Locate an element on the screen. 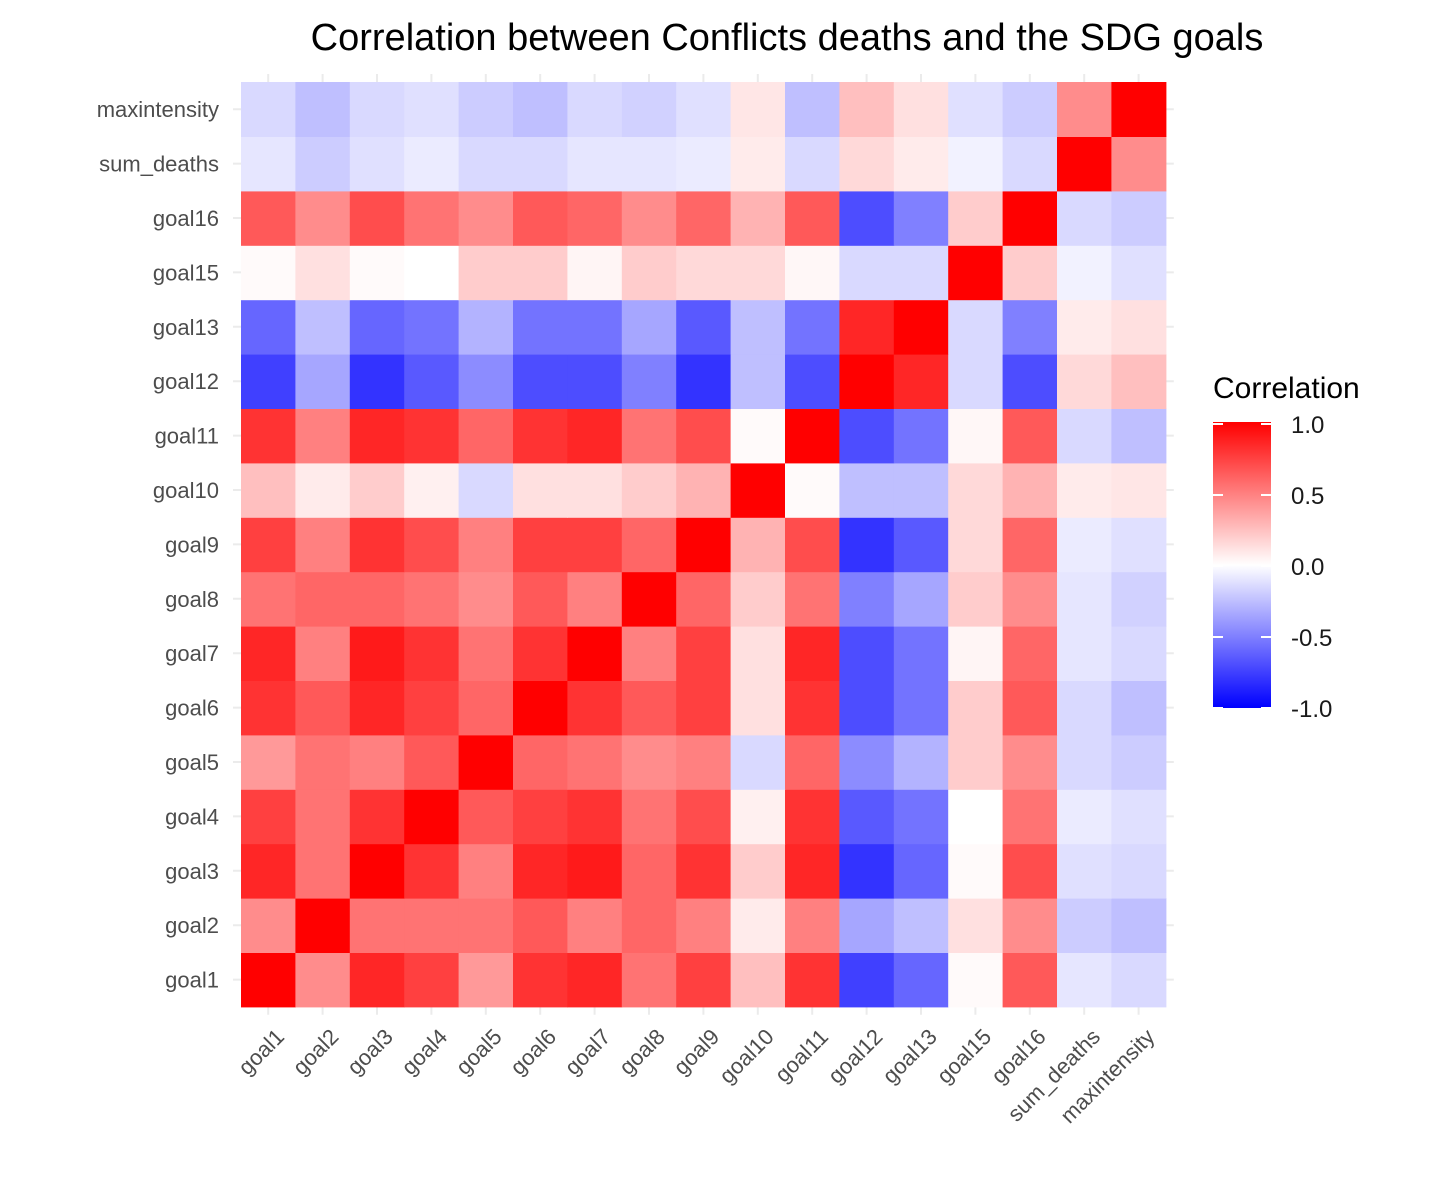 The image size is (1440, 1200). heatmap-cell-goal4-goal15 is located at coordinates (976, 817).